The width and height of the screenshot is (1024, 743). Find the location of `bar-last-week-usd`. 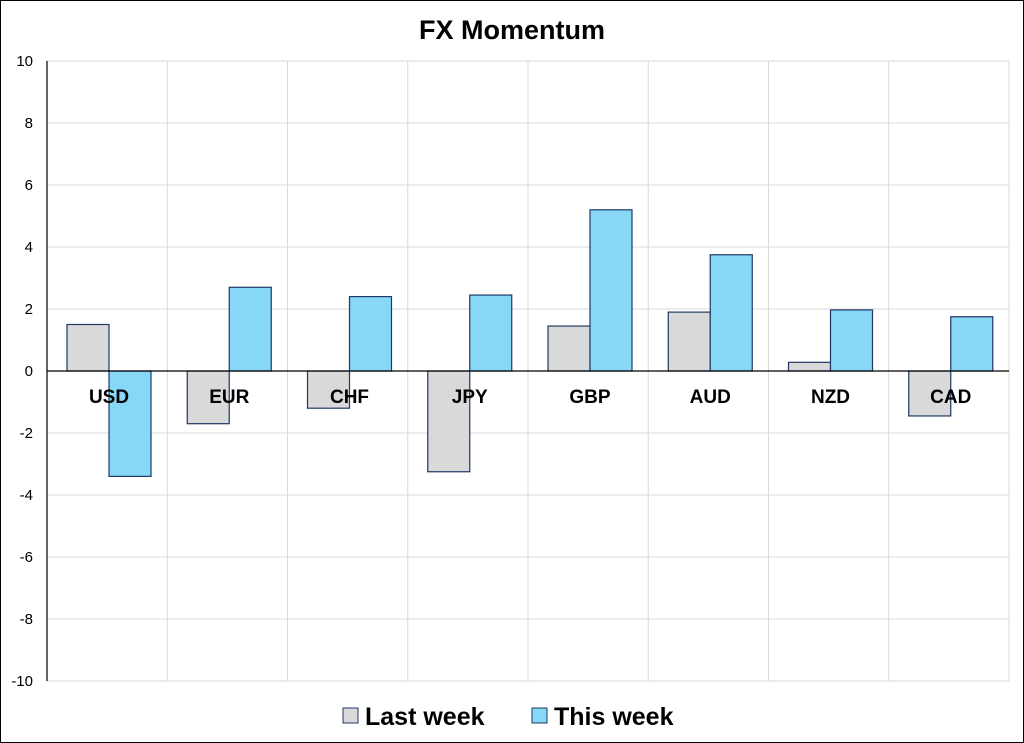

bar-last-week-usd is located at coordinates (88, 347).